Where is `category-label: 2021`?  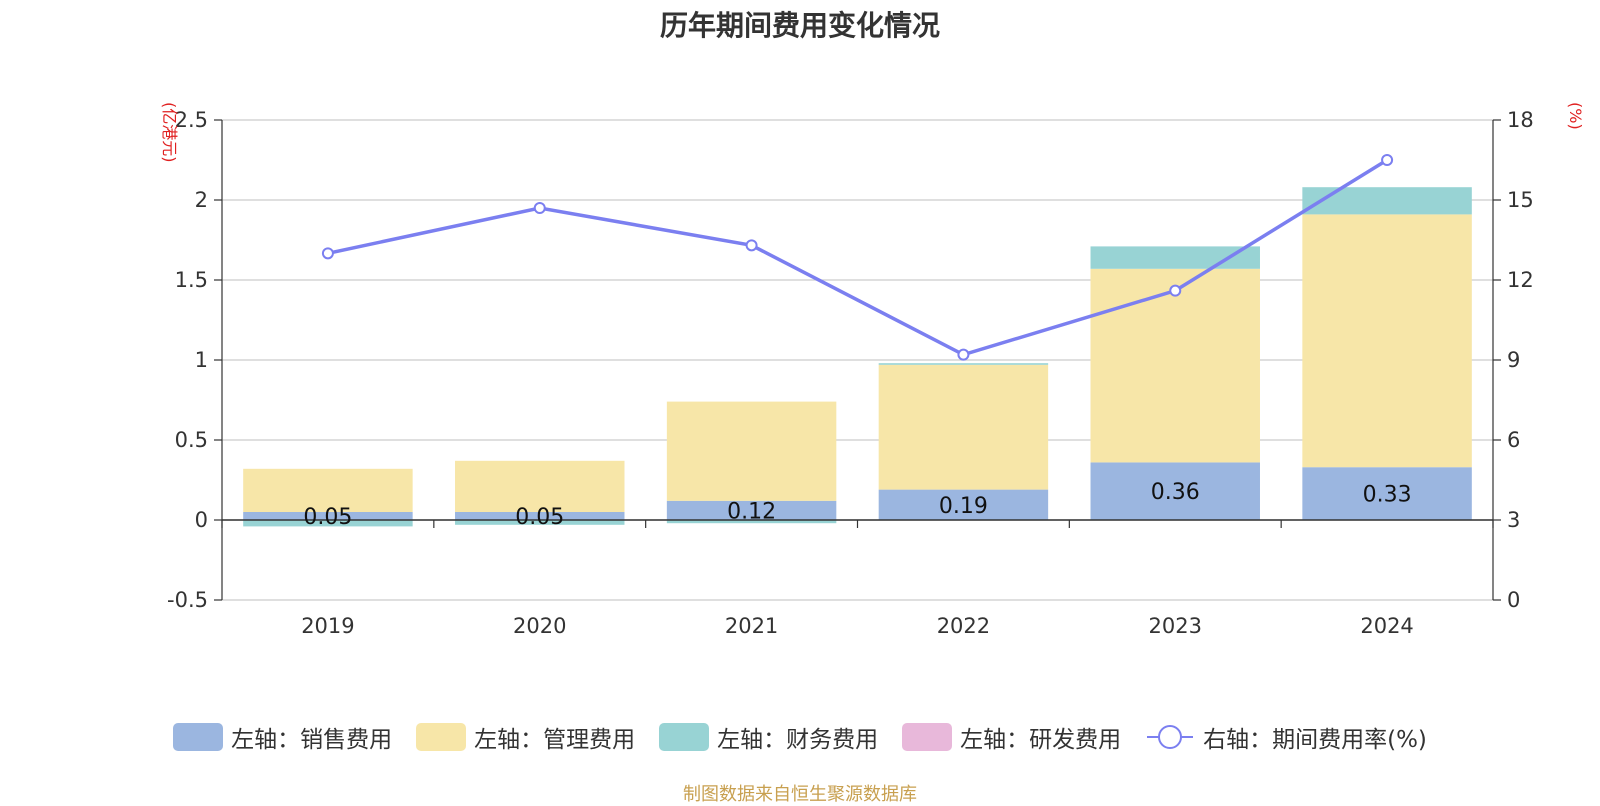
category-label: 2021 is located at coordinates (751, 626).